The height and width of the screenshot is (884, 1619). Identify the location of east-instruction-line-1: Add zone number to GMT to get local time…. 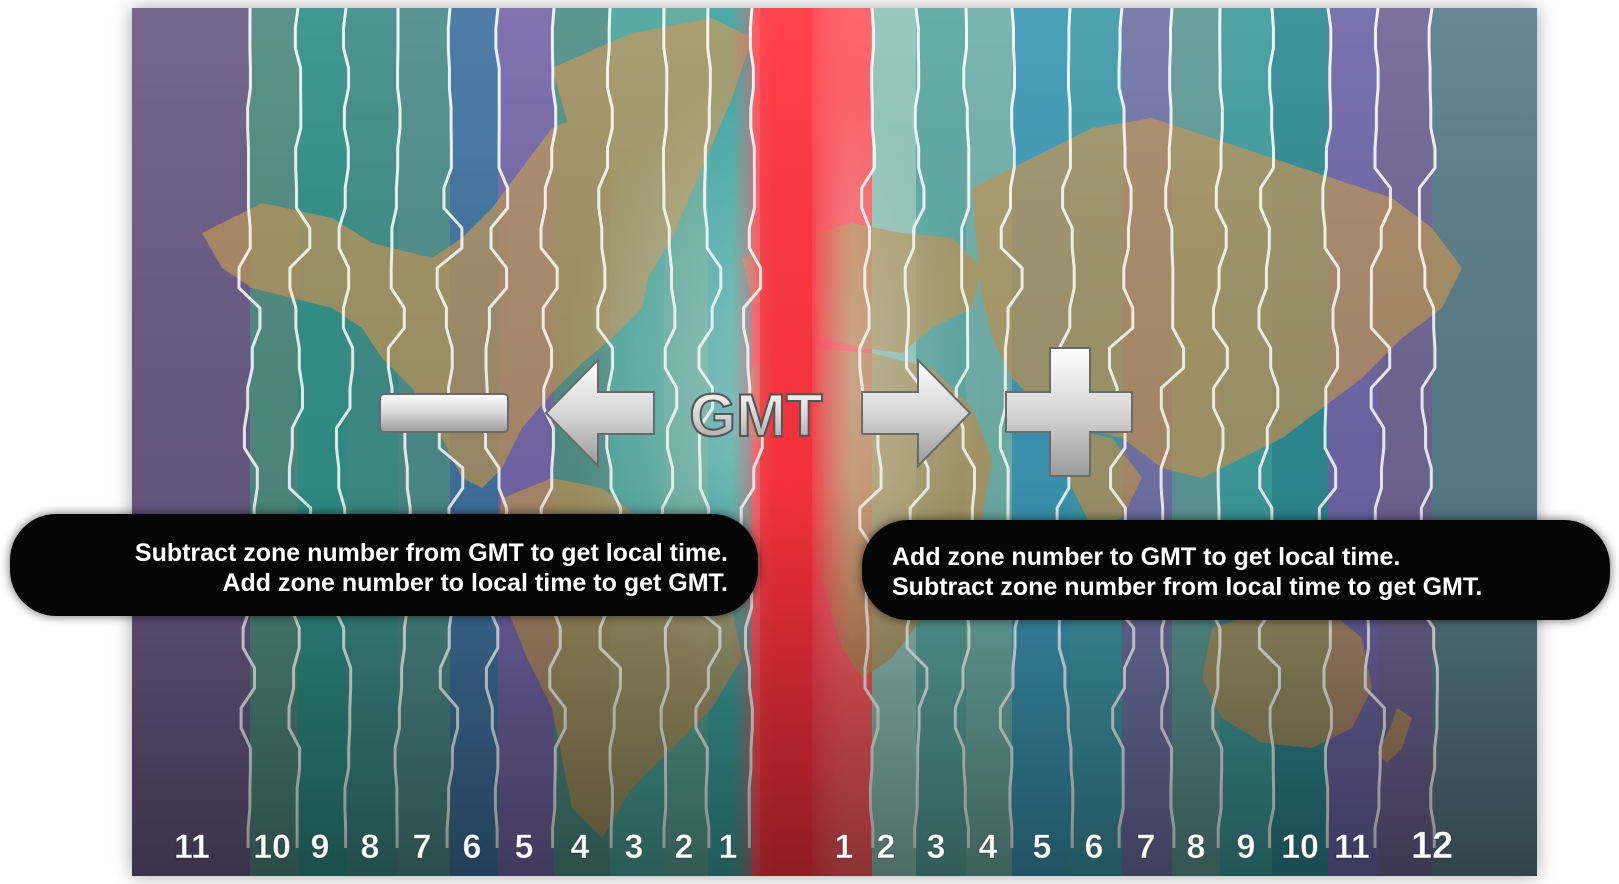
(1146, 557).